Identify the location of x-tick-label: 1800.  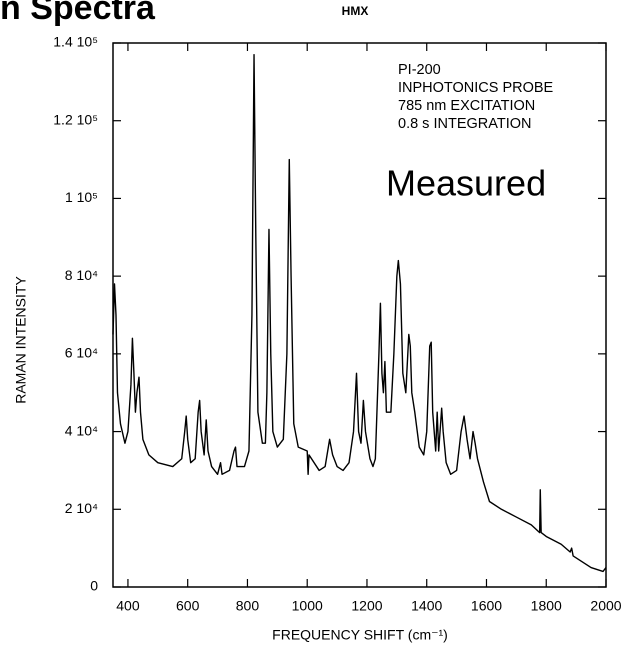
(546, 606).